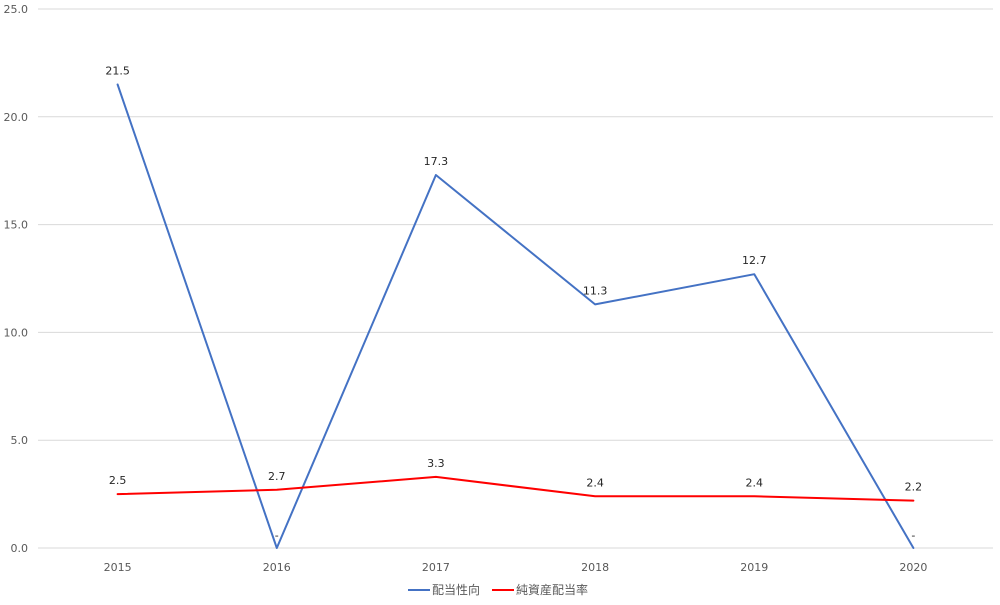  Describe the element at coordinates (277, 476) in the screenshot. I see `data-label: 2.7` at that location.